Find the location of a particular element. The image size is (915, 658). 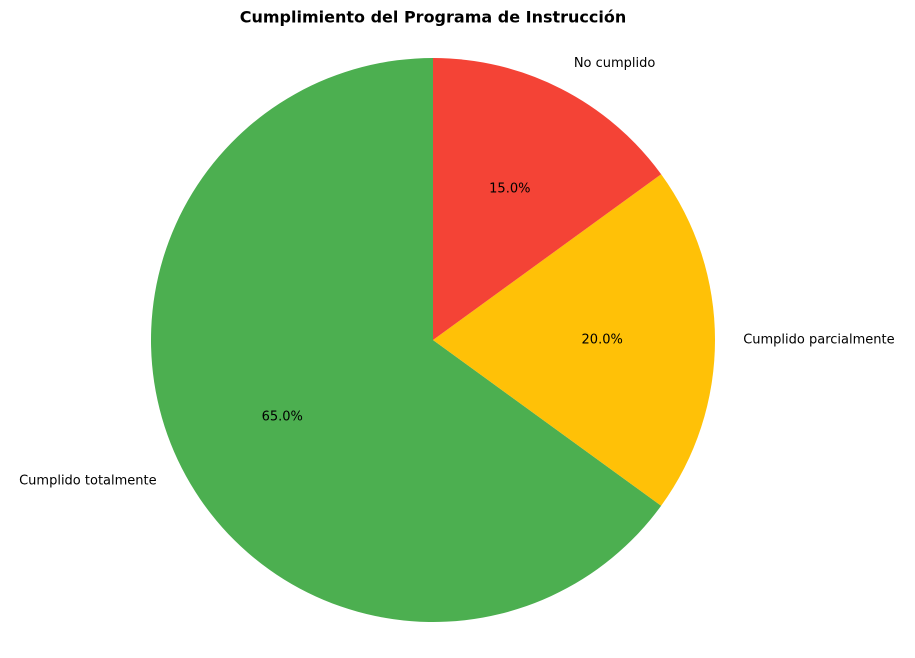

slice-label: Cumplido parcialmente is located at coordinates (818, 340).